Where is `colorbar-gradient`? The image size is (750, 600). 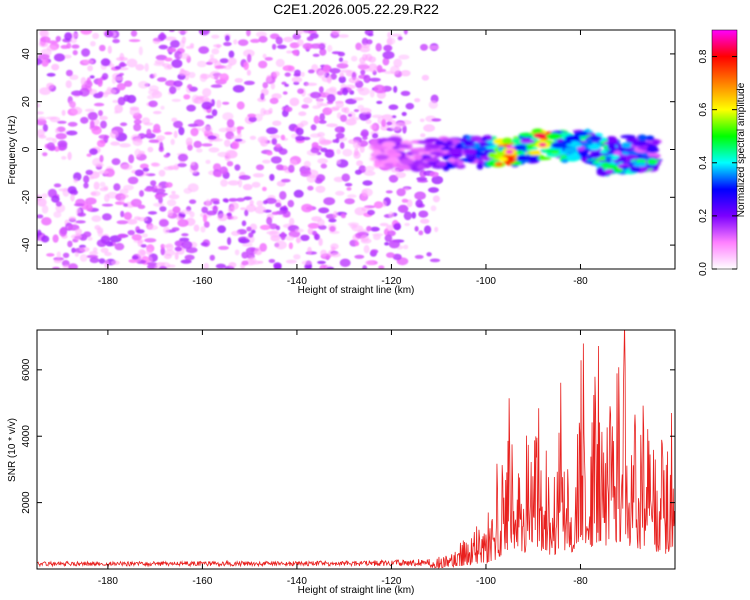
colorbar-gradient is located at coordinates (724, 149).